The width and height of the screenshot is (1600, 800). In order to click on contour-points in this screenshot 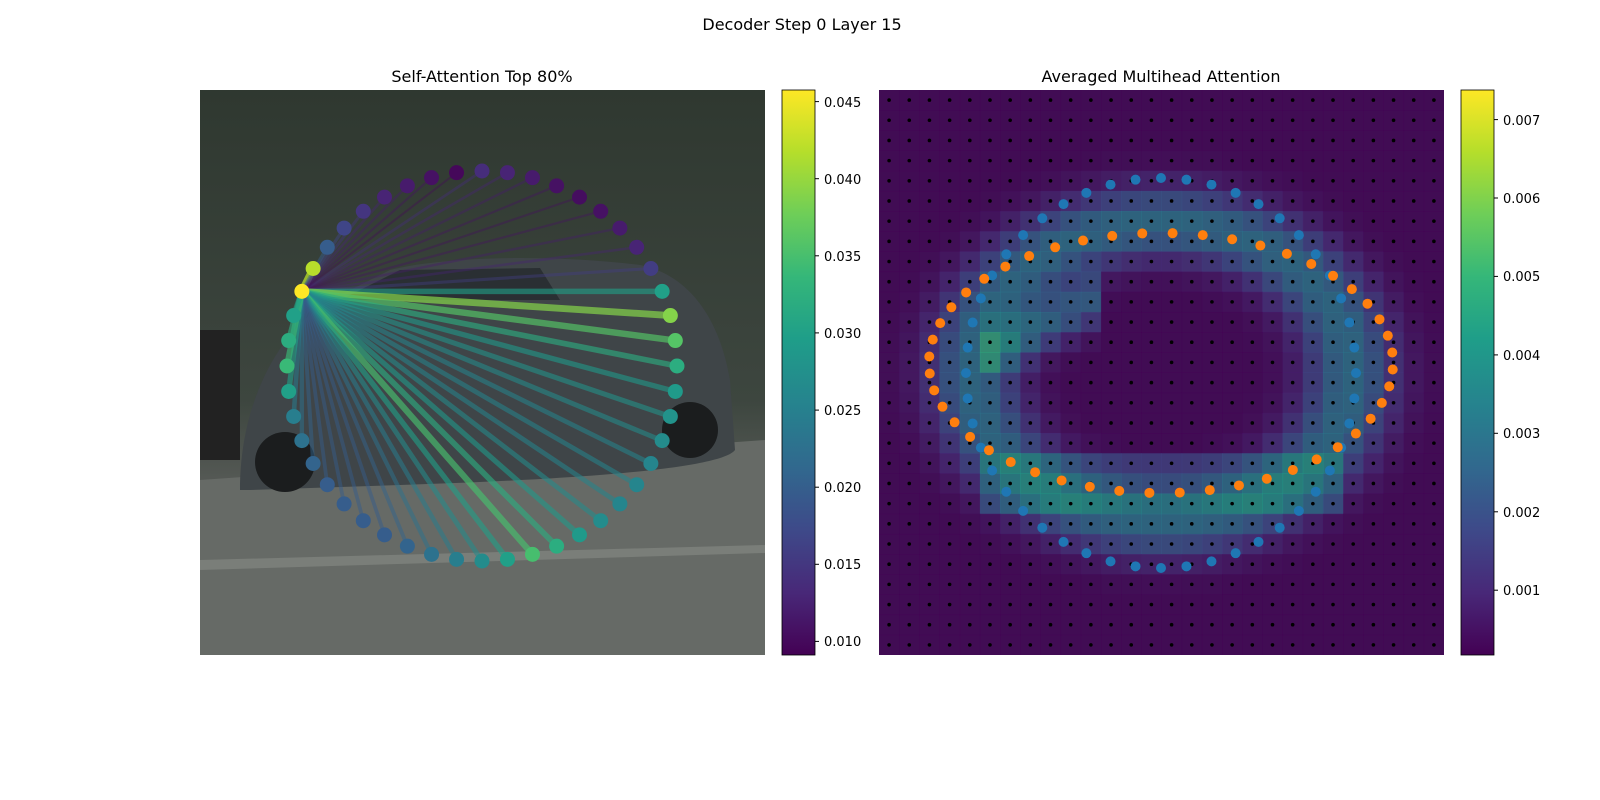, I will do `click(1161, 373)`.